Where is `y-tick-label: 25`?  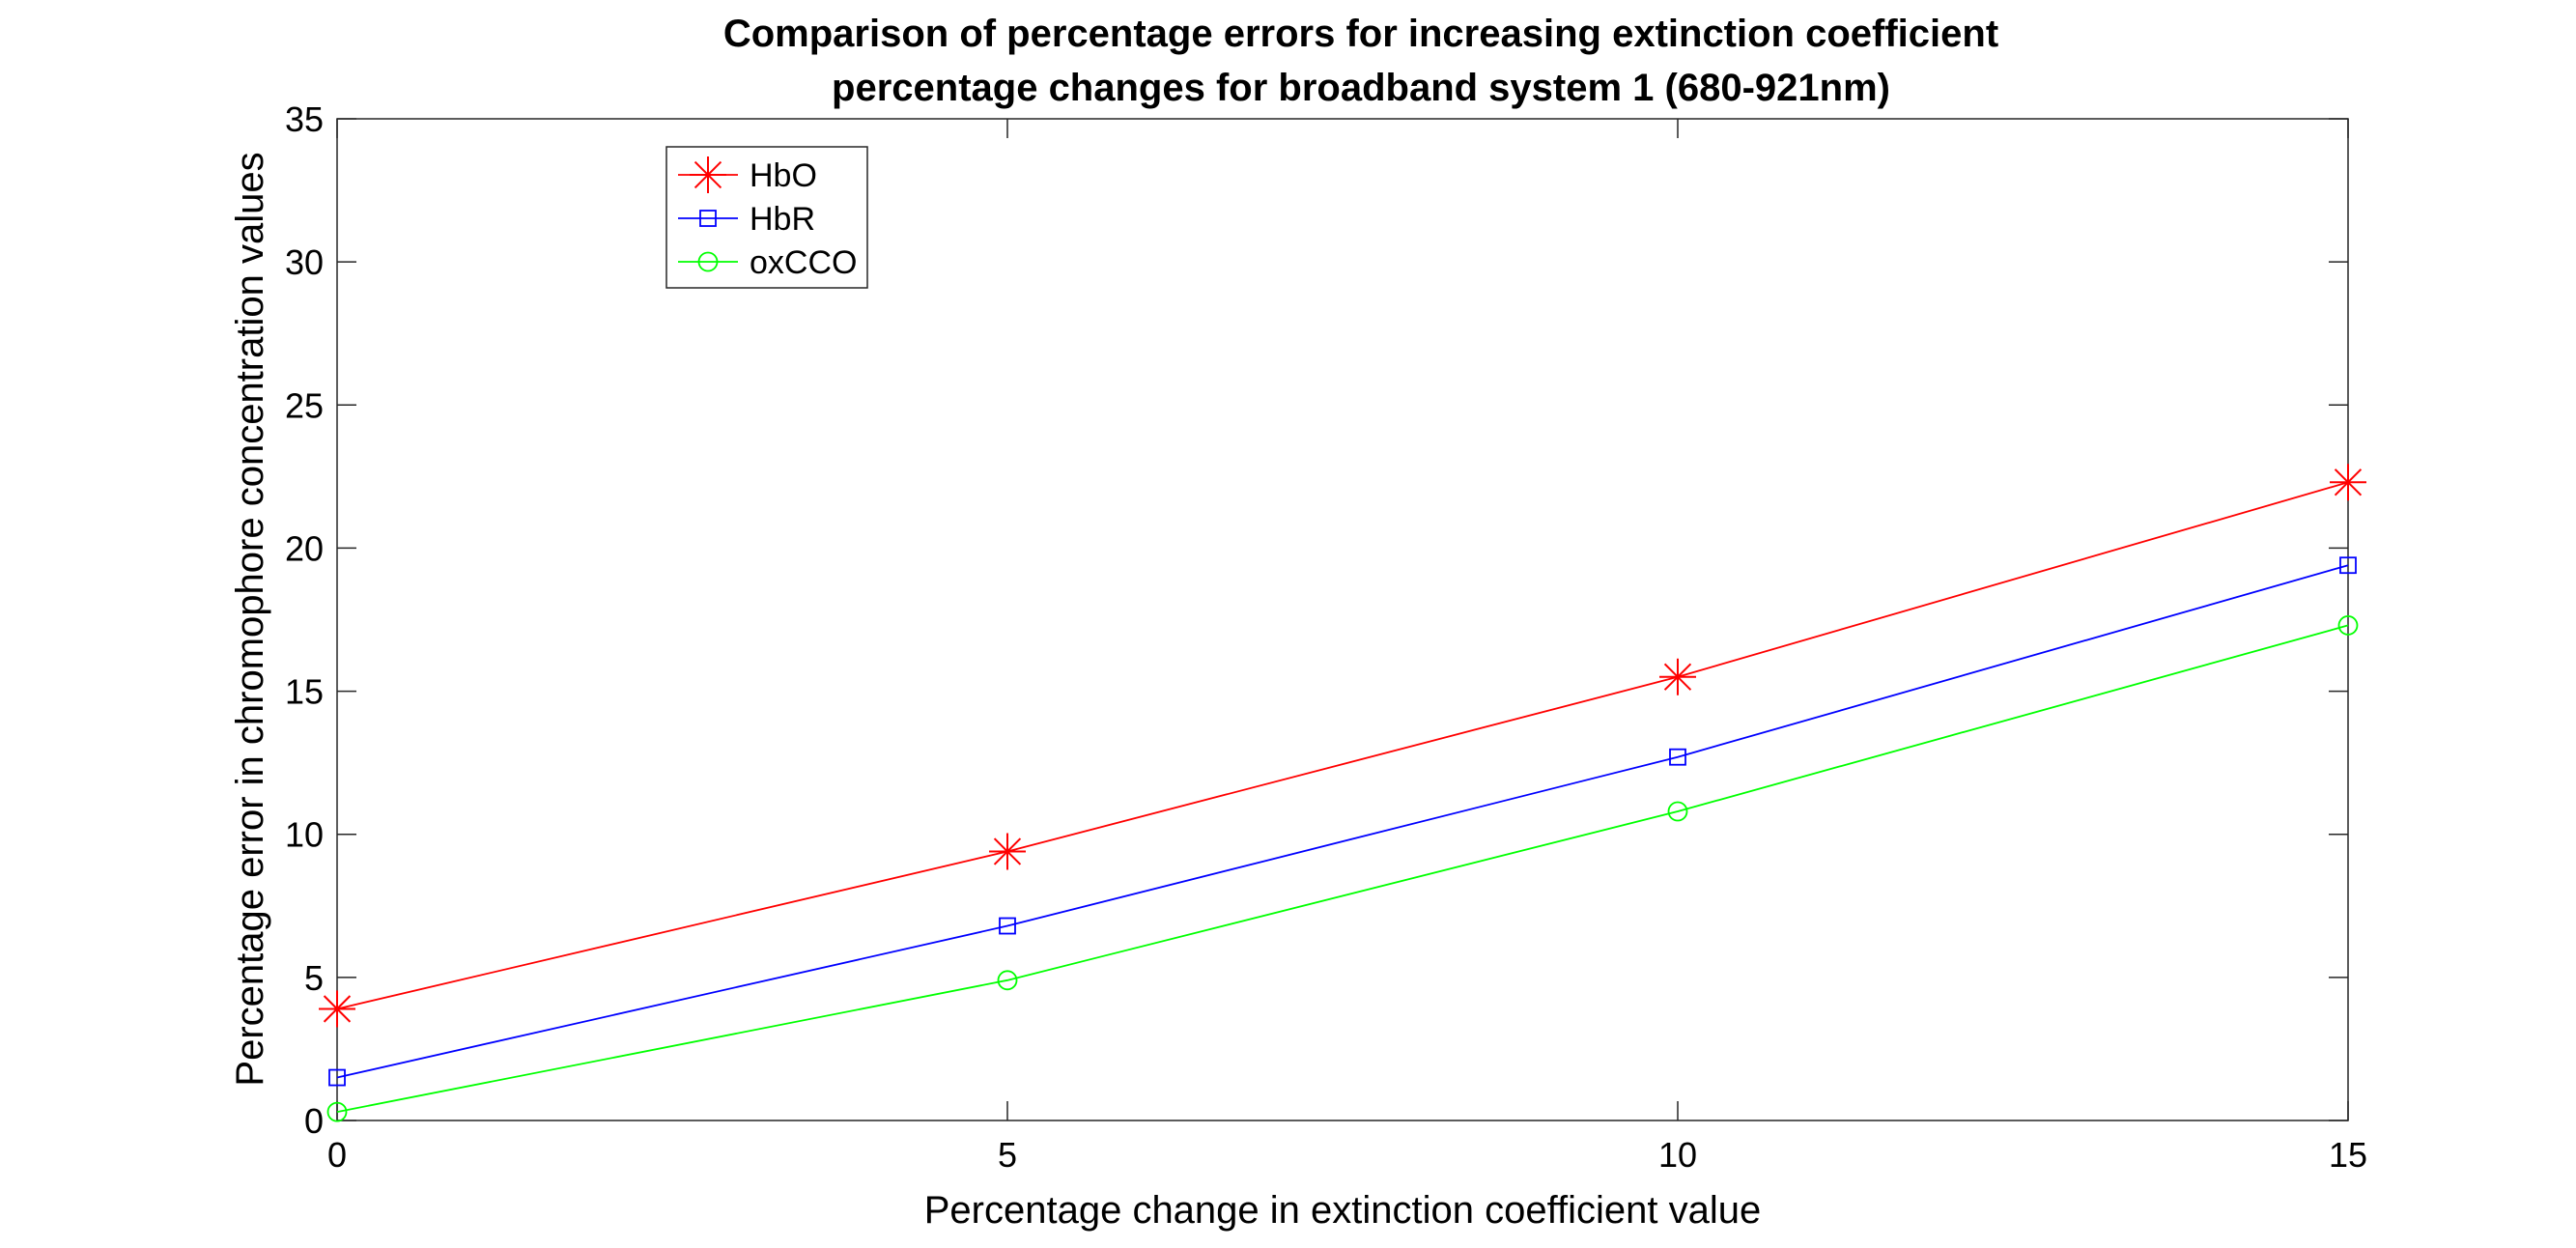
y-tick-label: 25 is located at coordinates (304, 405).